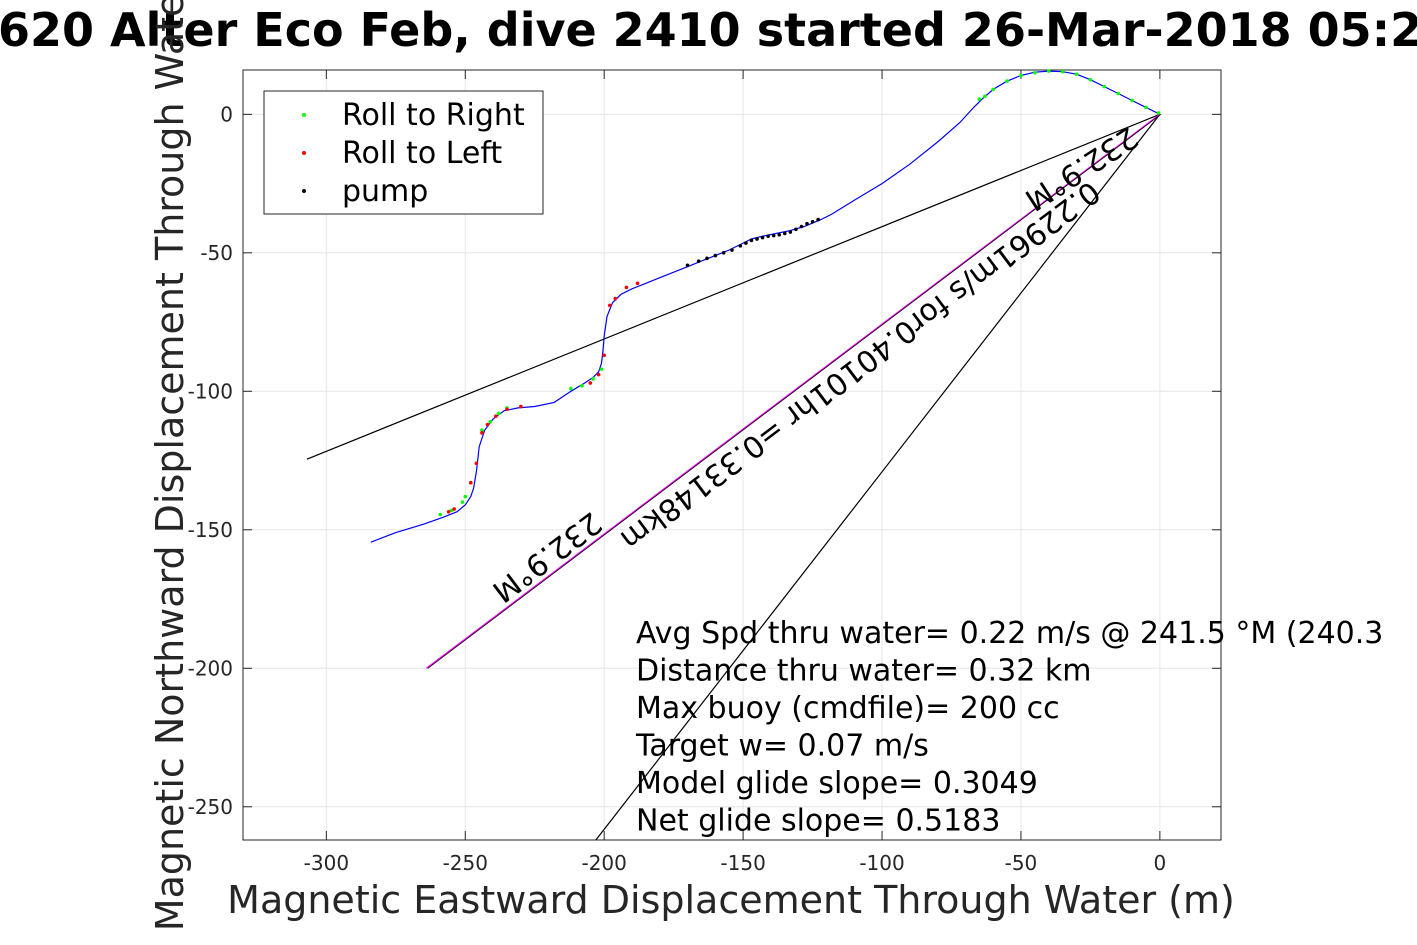 This screenshot has height=945, width=1417. What do you see at coordinates (848, 708) in the screenshot?
I see `annotation-line: Max buoy (cmdfile)= 200 cc` at bounding box center [848, 708].